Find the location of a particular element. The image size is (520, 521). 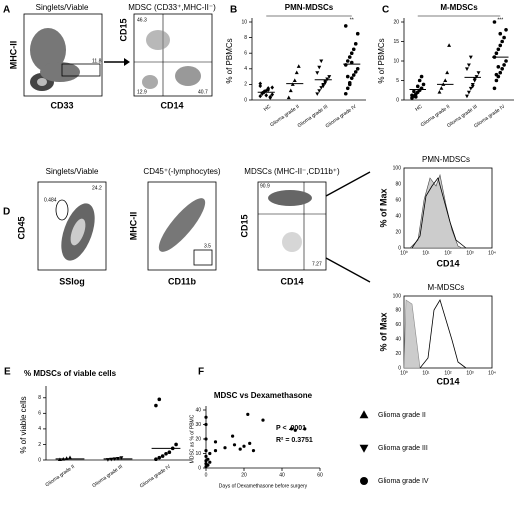

panel-letter: F is located at coordinates (201, 372).